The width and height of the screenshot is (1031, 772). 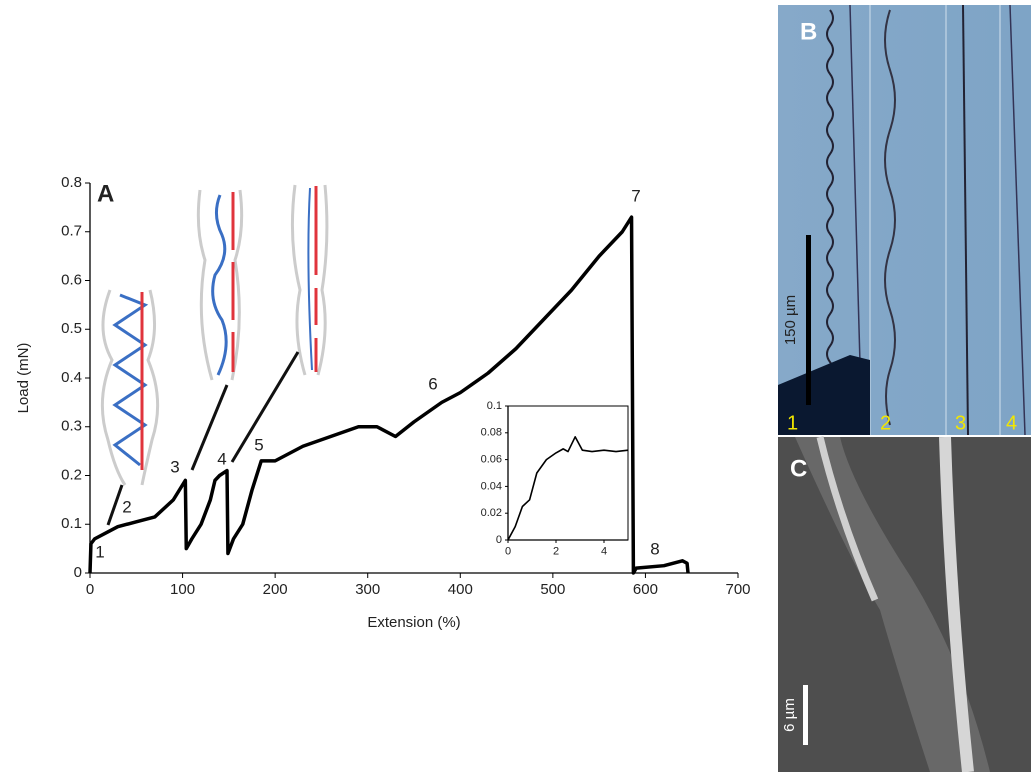 I want to click on y-tick-label: 0.08, so click(x=491, y=433).